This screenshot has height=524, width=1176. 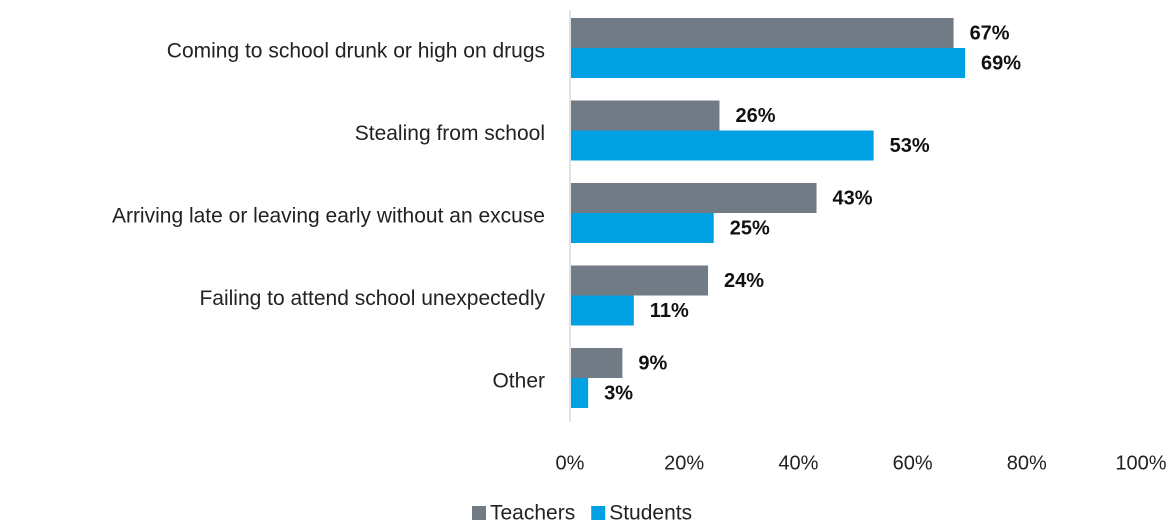 I want to click on legend: Teachers Students, so click(x=582, y=513).